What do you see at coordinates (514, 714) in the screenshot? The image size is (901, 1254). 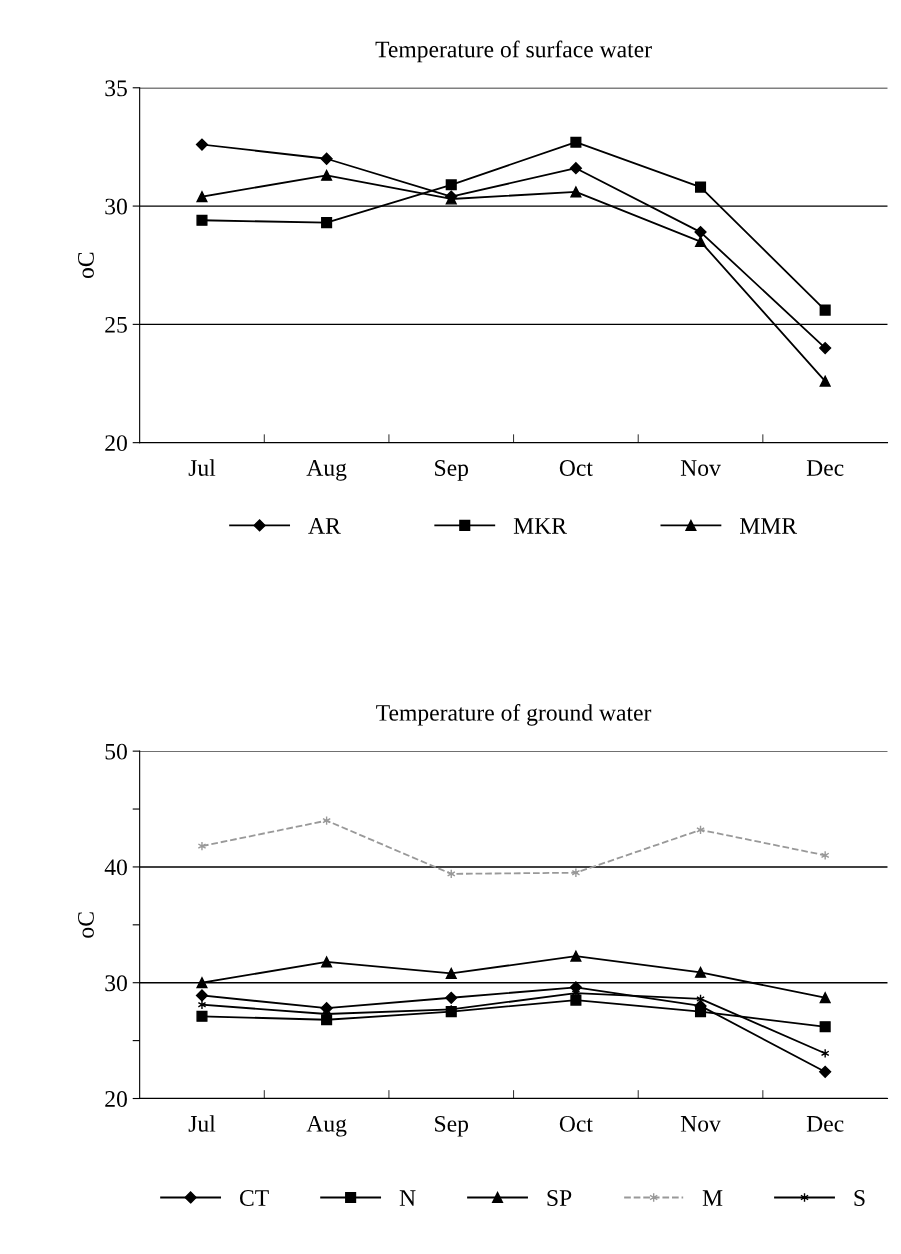 I see `chart-title: Temperature of ground water` at bounding box center [514, 714].